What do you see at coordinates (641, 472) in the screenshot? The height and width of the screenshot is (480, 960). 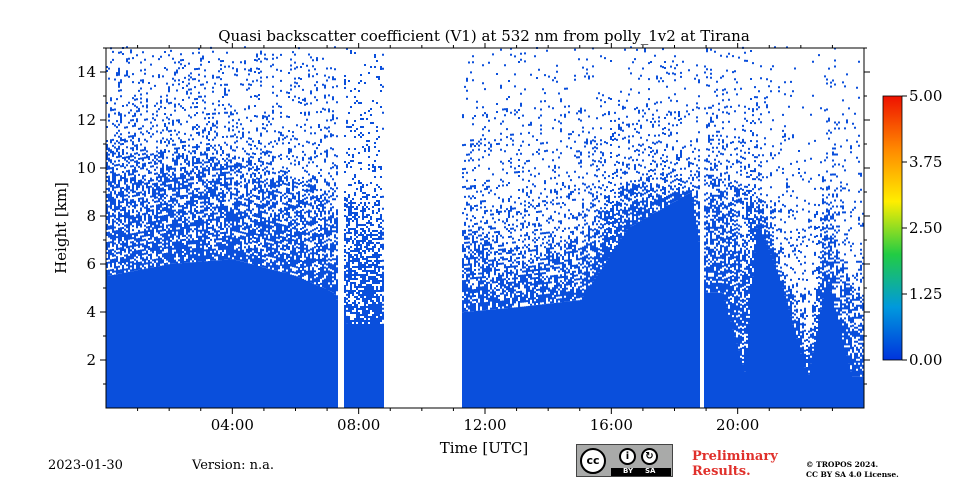 I see `license-strip` at bounding box center [641, 472].